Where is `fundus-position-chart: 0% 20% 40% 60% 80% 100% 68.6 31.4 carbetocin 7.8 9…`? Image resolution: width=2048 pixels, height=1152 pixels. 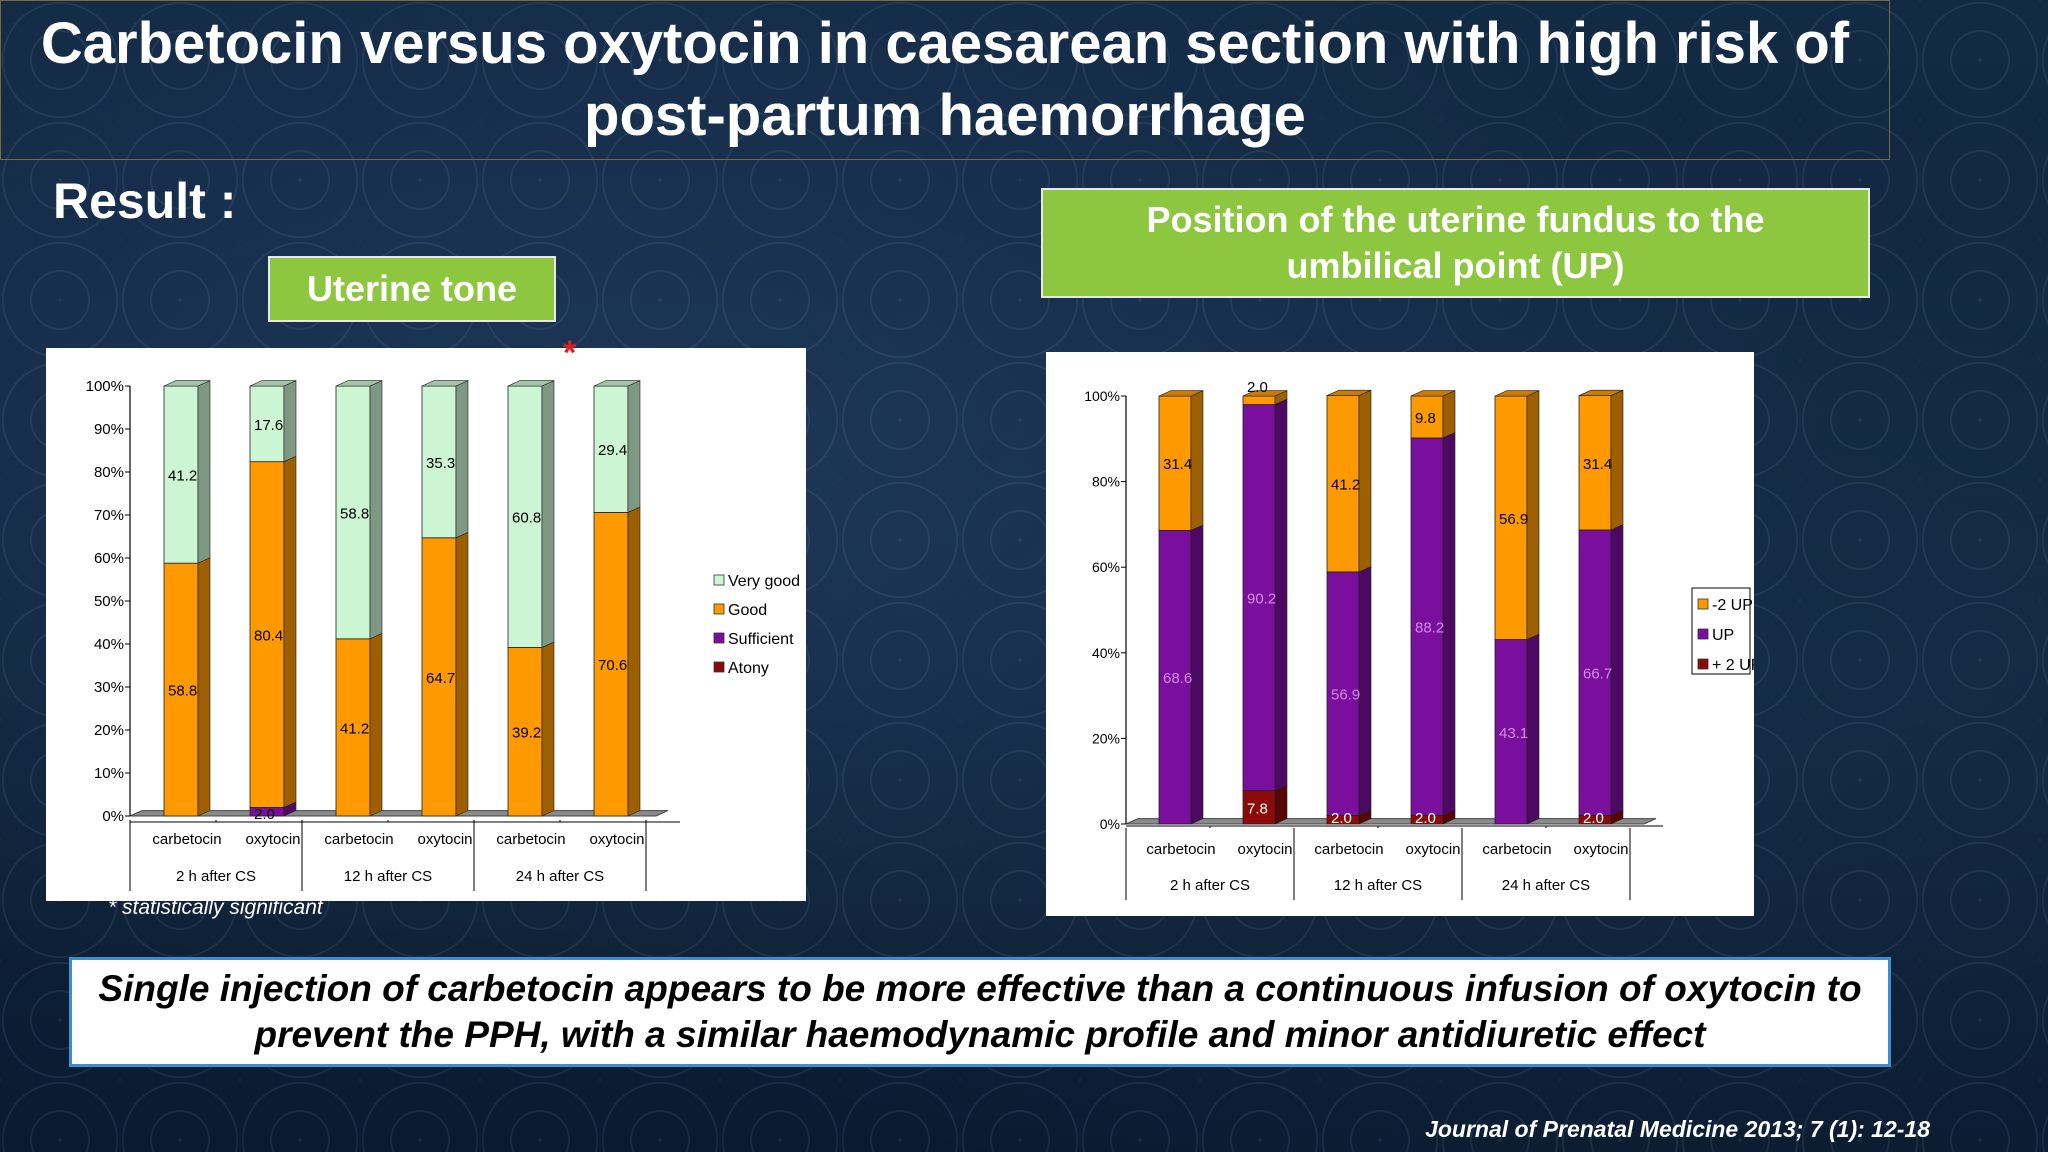
fundus-position-chart: 0% 20% 40% 60% 80% 100% 68.6 31.4 carbetocin 7.8 9… is located at coordinates (1422, 639).